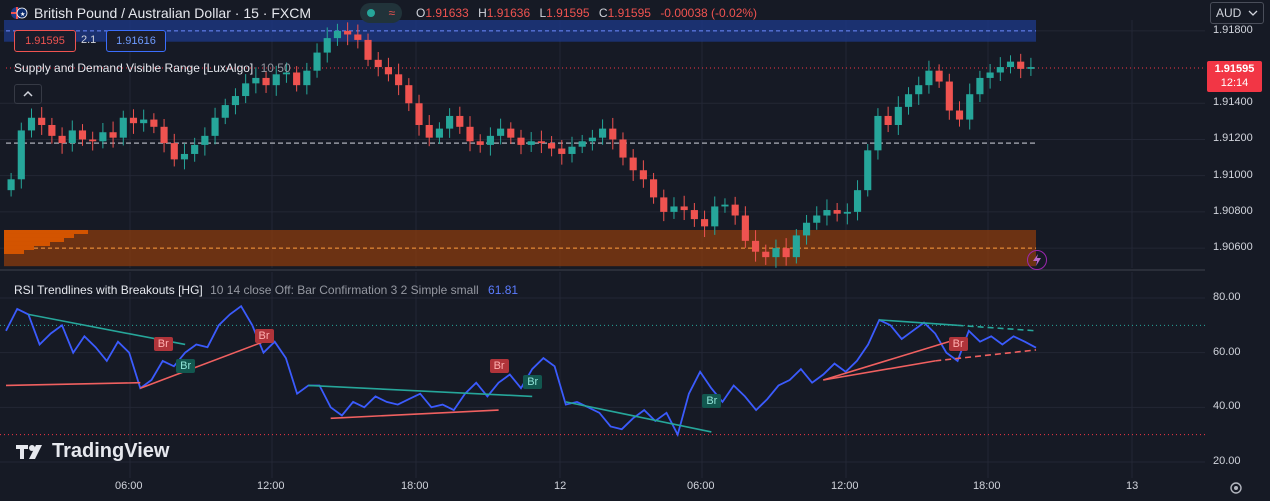 The image size is (1270, 501). I want to click on axis-settings-button, so click(1236, 488).